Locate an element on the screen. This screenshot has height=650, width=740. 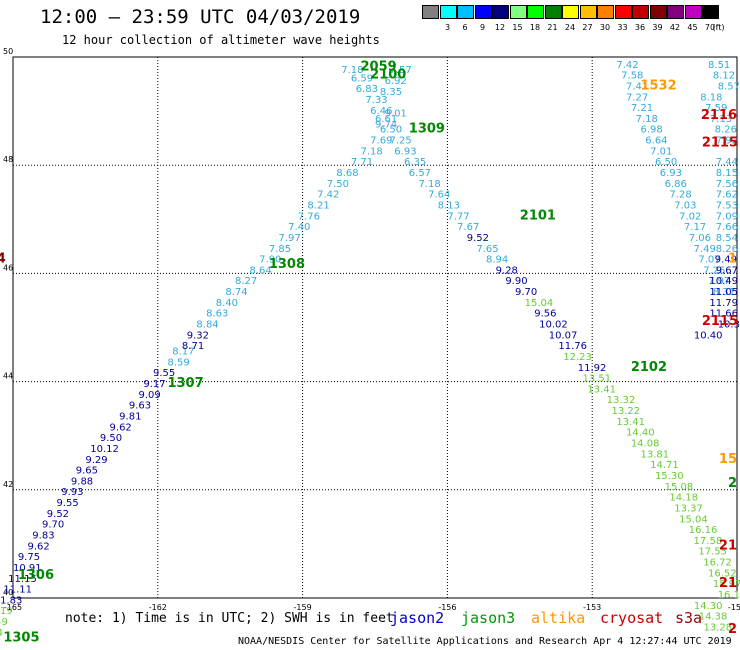
wave-height-value: 9.62 is located at coordinates (121, 427).